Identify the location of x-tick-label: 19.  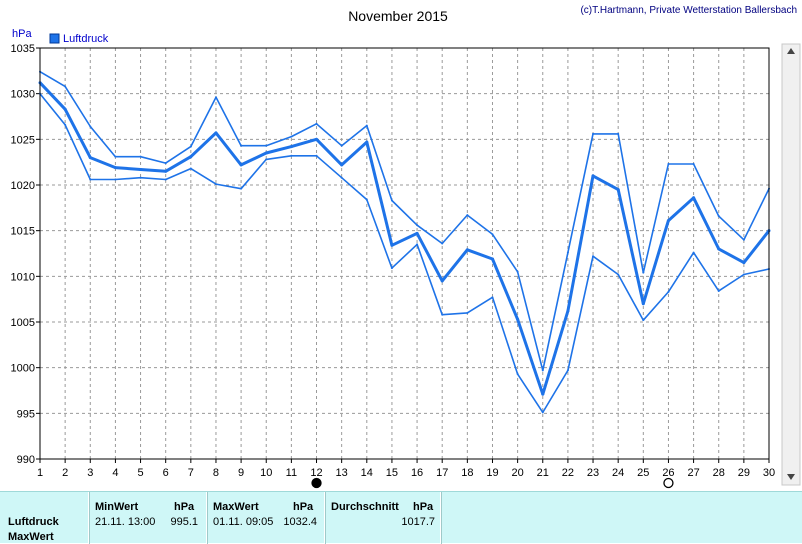
(492, 473).